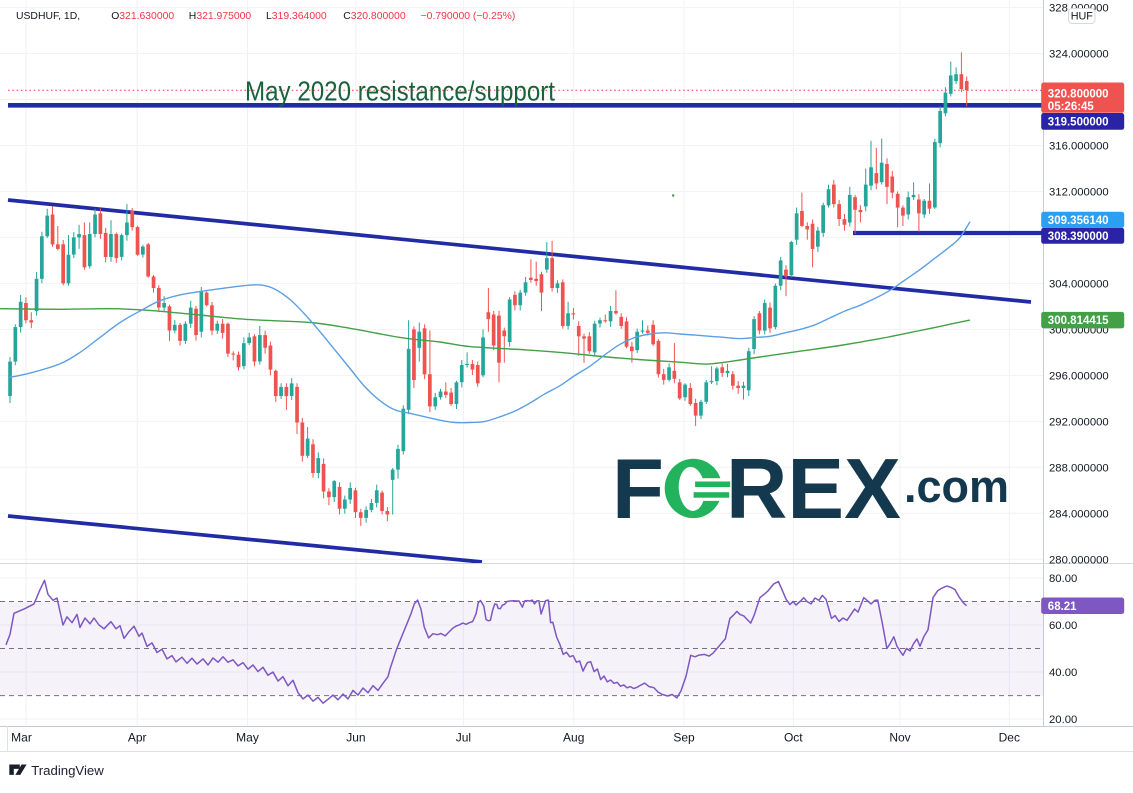 The height and width of the screenshot is (793, 1133). Describe the element at coordinates (296, 16) in the screenshot. I see `svg-text: L319.364000` at that location.